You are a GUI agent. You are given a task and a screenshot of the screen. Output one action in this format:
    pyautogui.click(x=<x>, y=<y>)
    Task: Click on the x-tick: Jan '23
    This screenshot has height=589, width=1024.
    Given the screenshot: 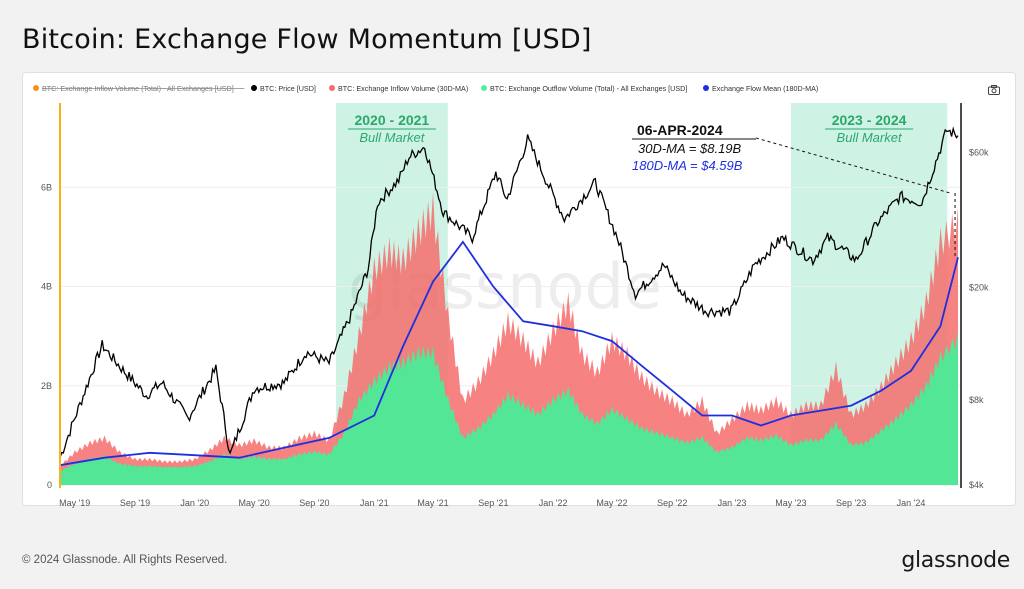 What is the action you would take?
    pyautogui.click(x=732, y=503)
    